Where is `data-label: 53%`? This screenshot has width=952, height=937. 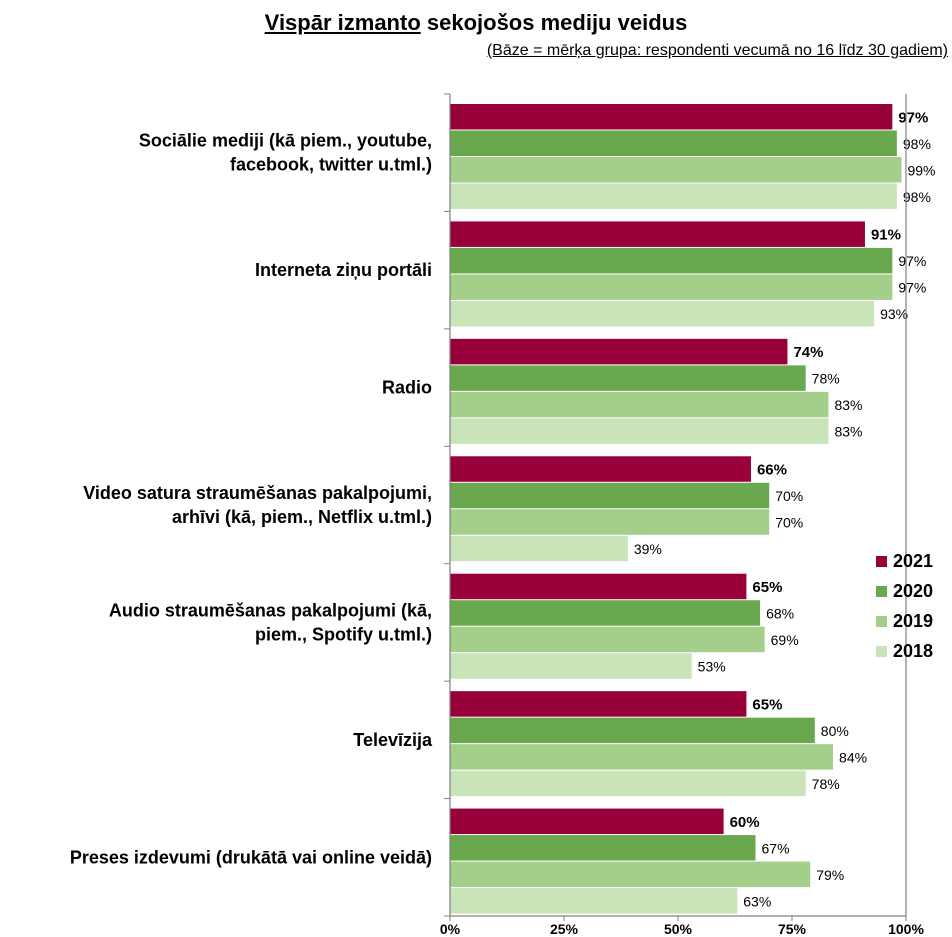
data-label: 53% is located at coordinates (712, 666).